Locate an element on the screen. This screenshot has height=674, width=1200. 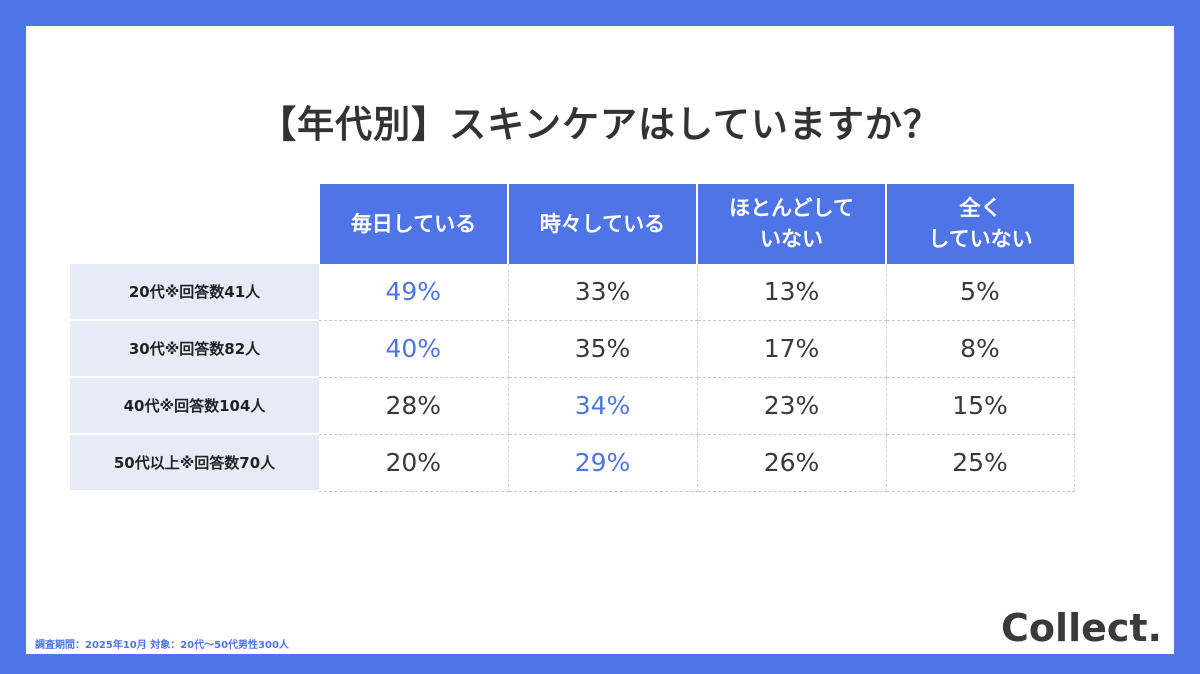
table-row: 40代※回答数104人 28% 34% 23% 15% is located at coordinates (572, 406).